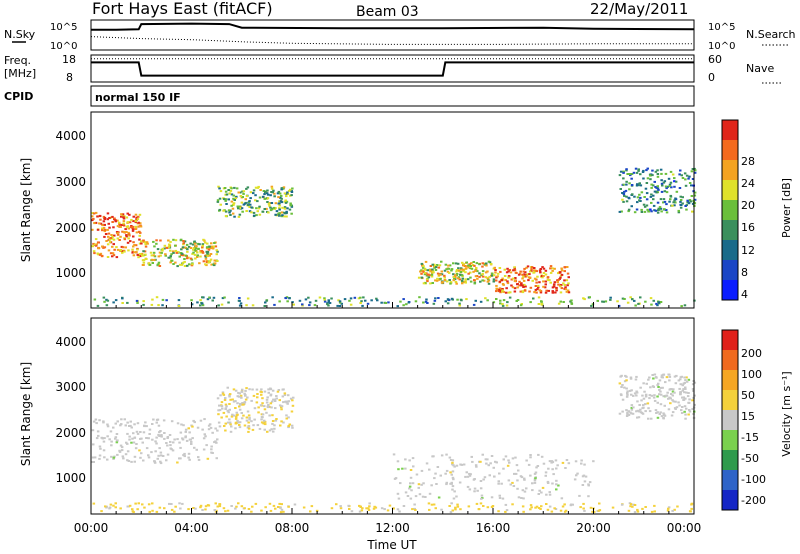  I want to click on cpid-panel: CPID normal 150 IF, so click(349, 96).